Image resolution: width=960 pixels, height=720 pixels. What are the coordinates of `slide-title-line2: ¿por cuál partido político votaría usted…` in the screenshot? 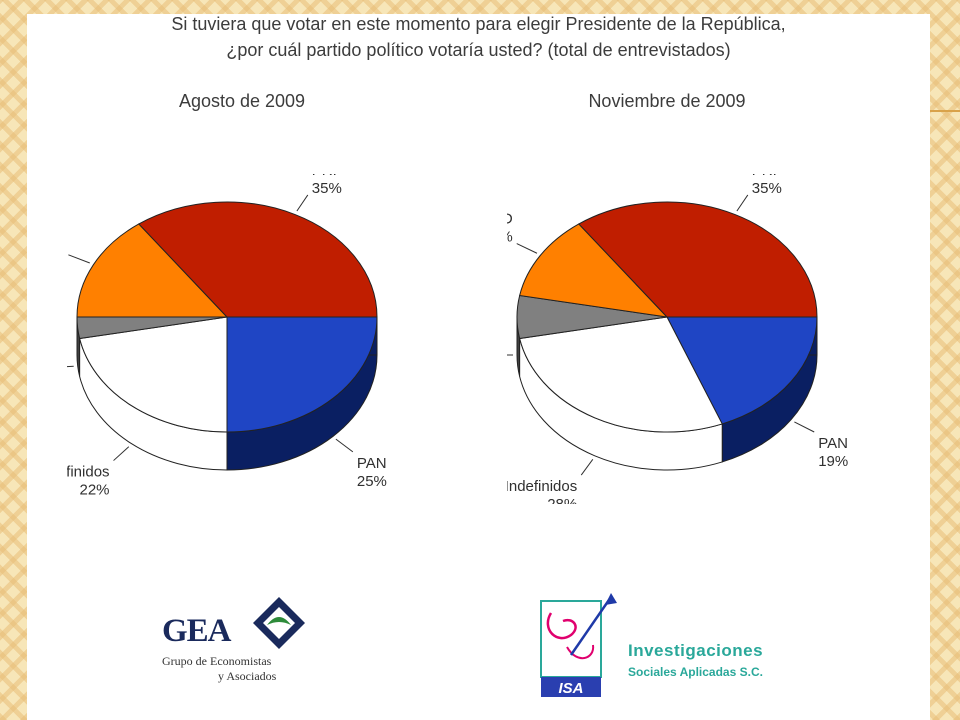 It's located at (478, 50).